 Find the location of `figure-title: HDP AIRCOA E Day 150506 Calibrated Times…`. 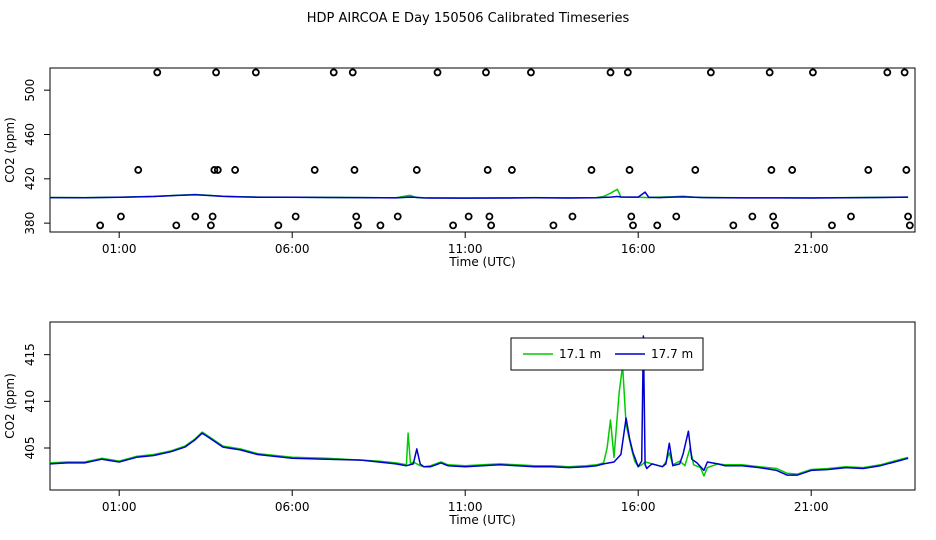

figure-title: HDP AIRCOA E Day 150506 Calibrated Times… is located at coordinates (468, 18).